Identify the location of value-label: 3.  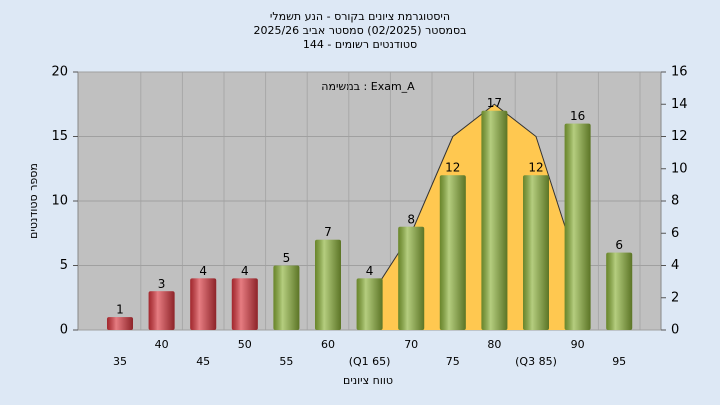
(162, 284).